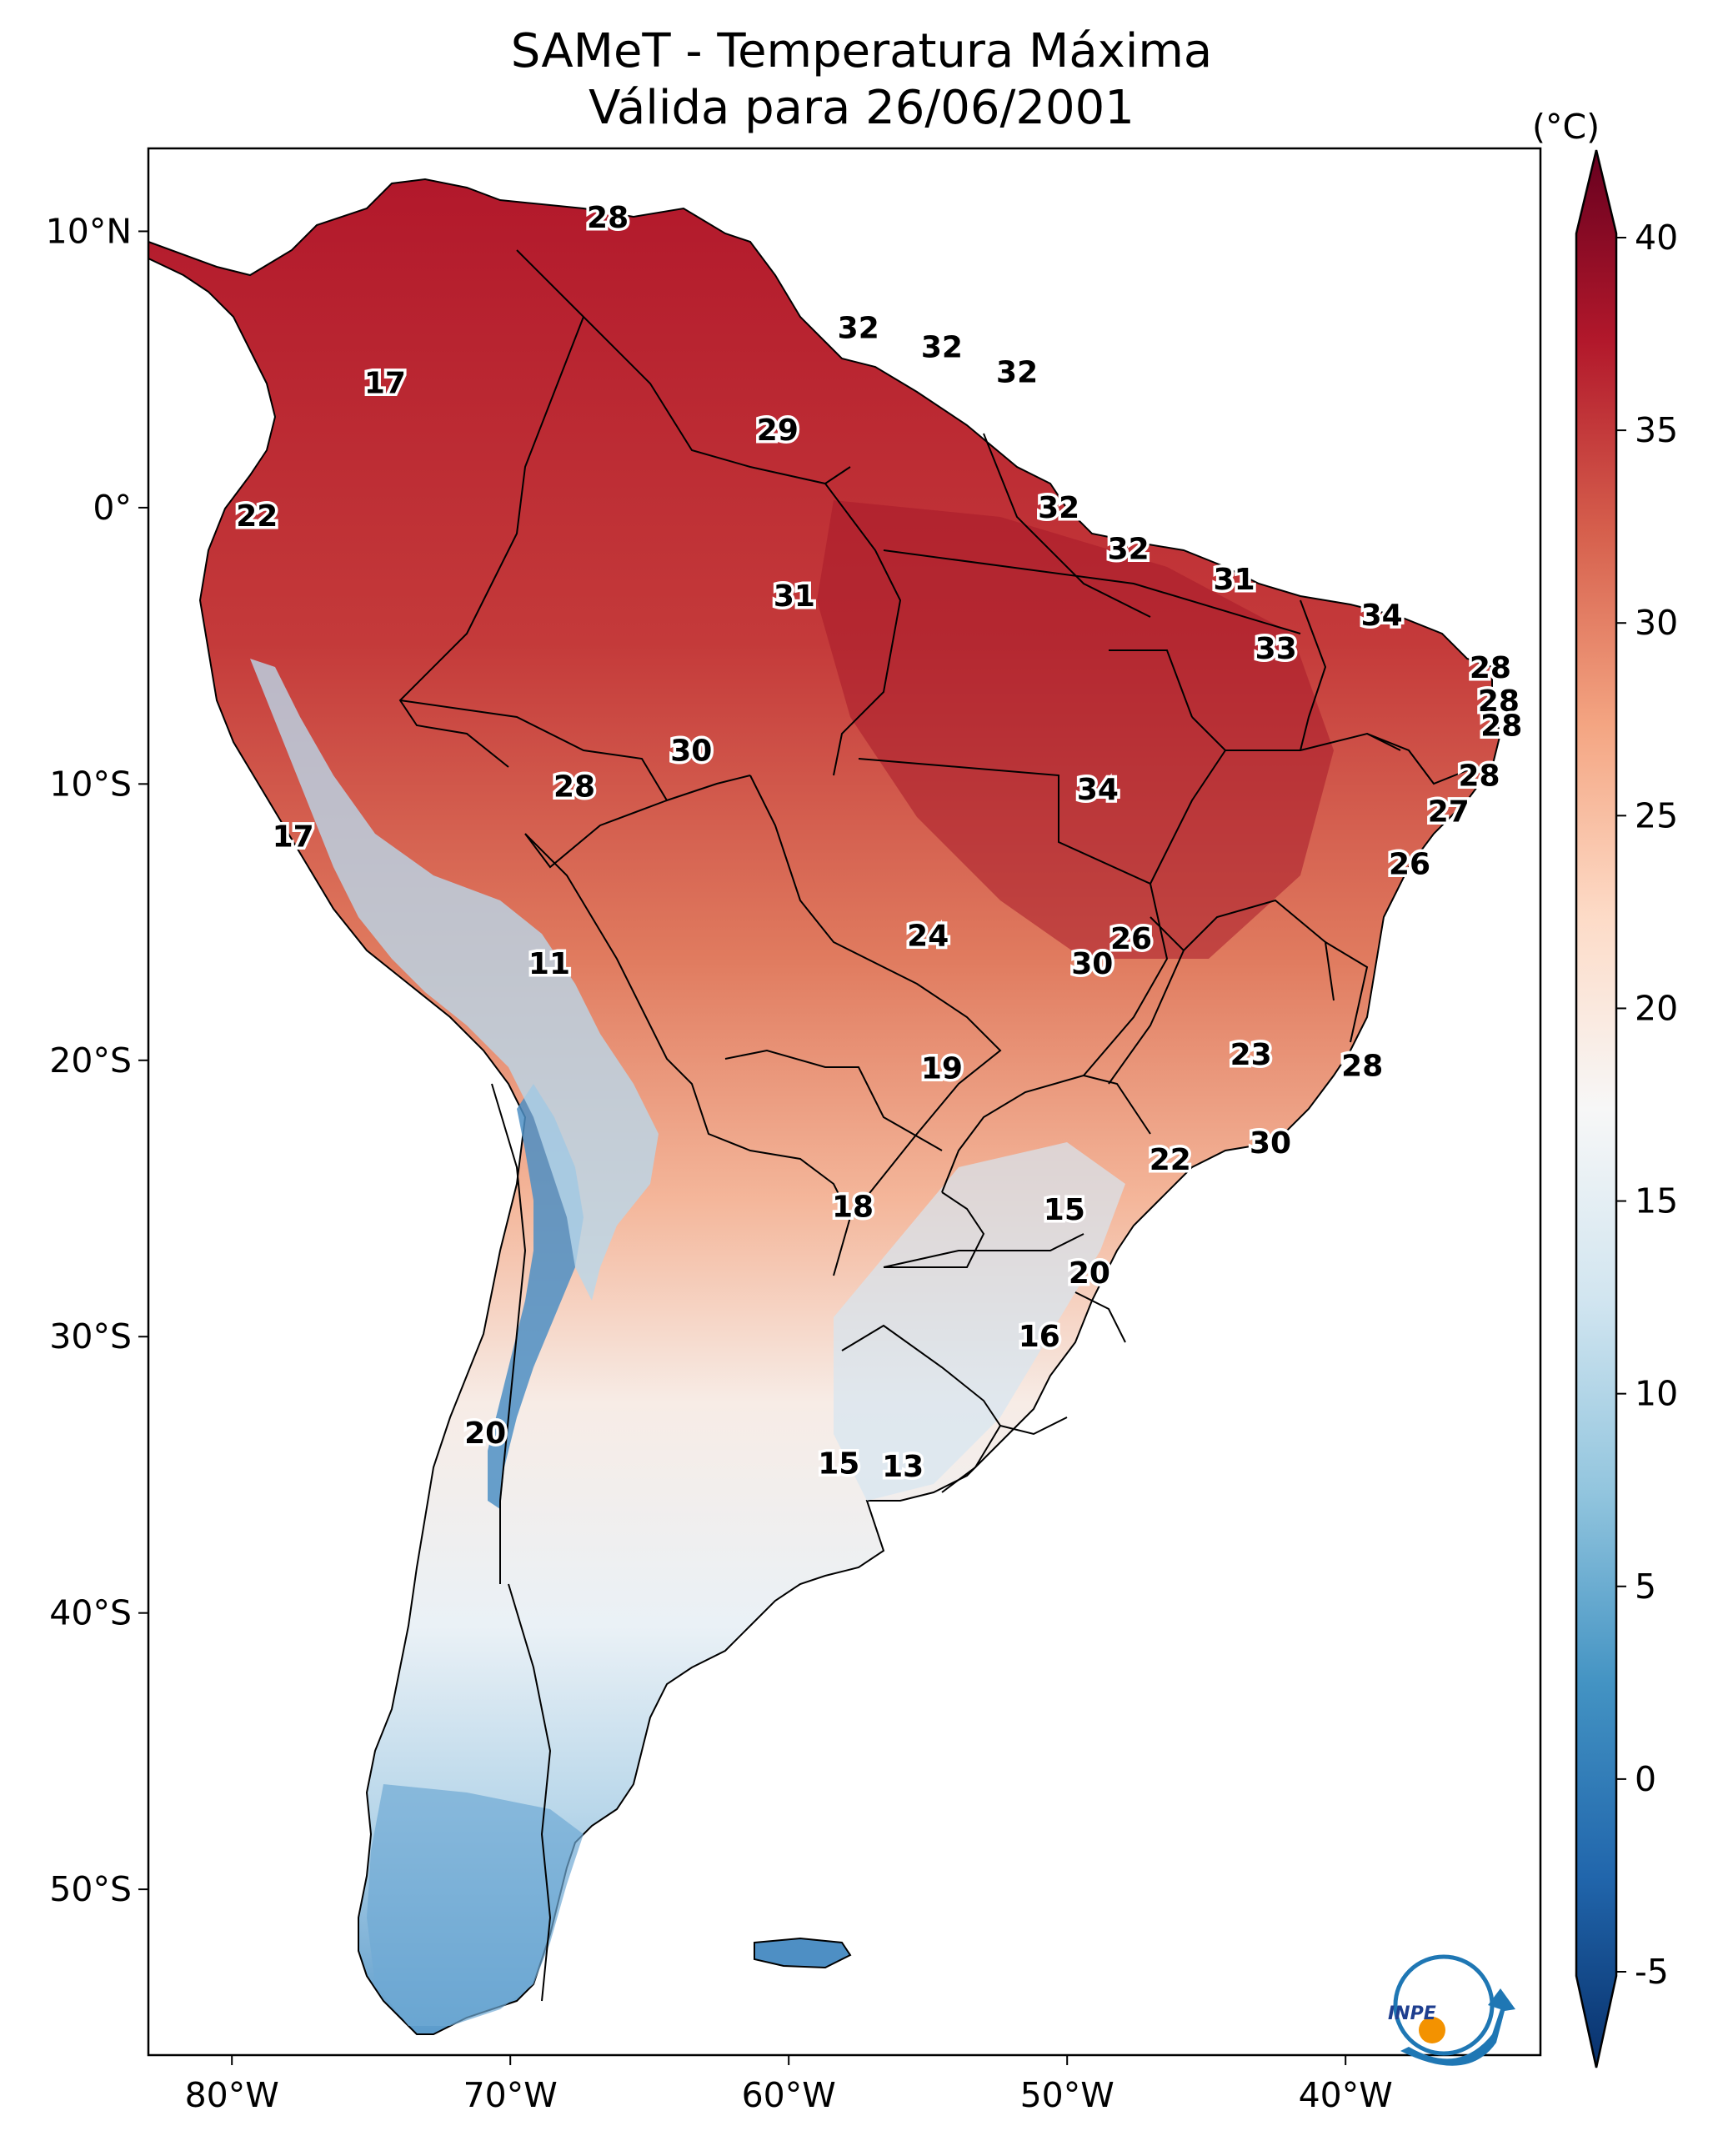  I want to click on colorbar-tick-label: 0, so click(1645, 1779).